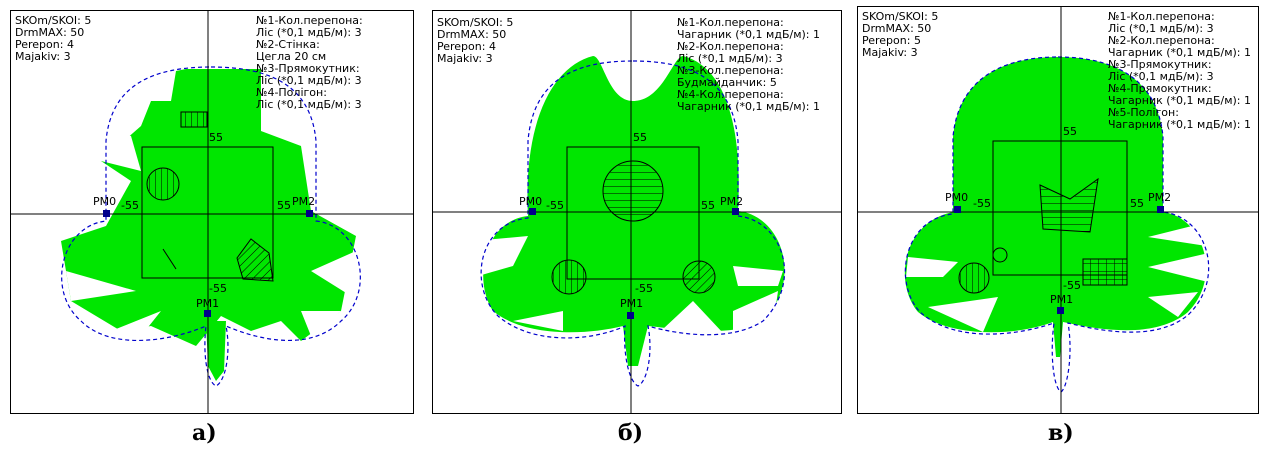 The image size is (1266, 453). Describe the element at coordinates (1061, 433) in the screenshot. I see `caption-c: в)` at that location.